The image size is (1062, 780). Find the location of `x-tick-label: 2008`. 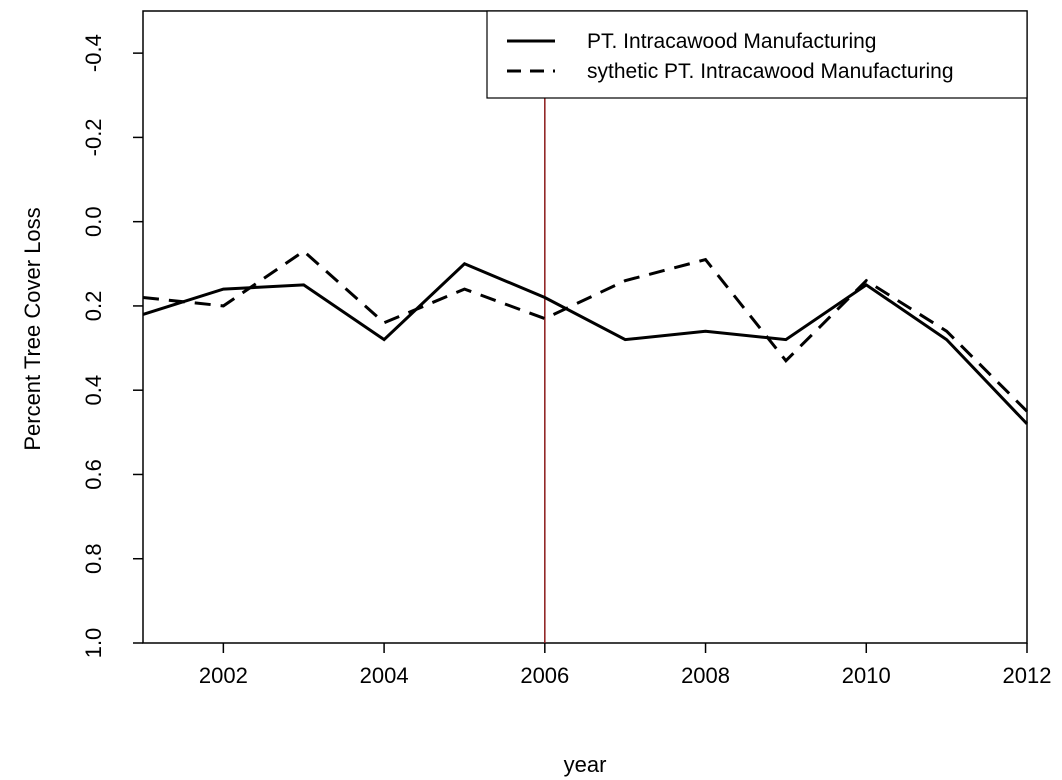

x-tick-label: 2008 is located at coordinates (705, 675).